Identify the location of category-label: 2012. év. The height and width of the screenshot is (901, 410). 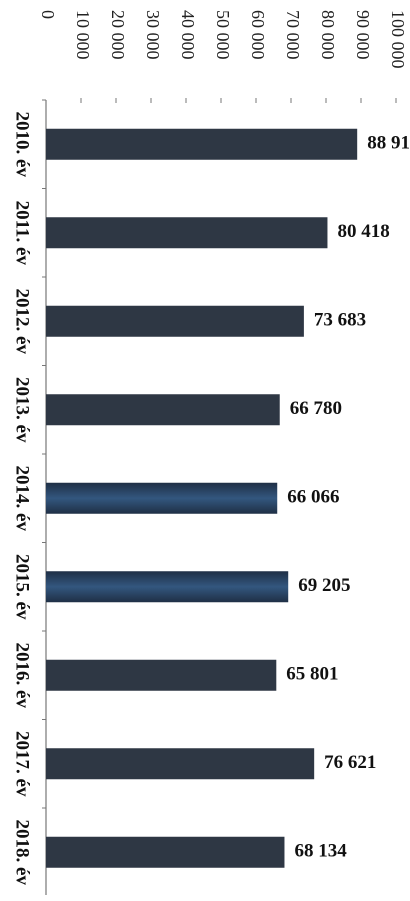
(22, 322).